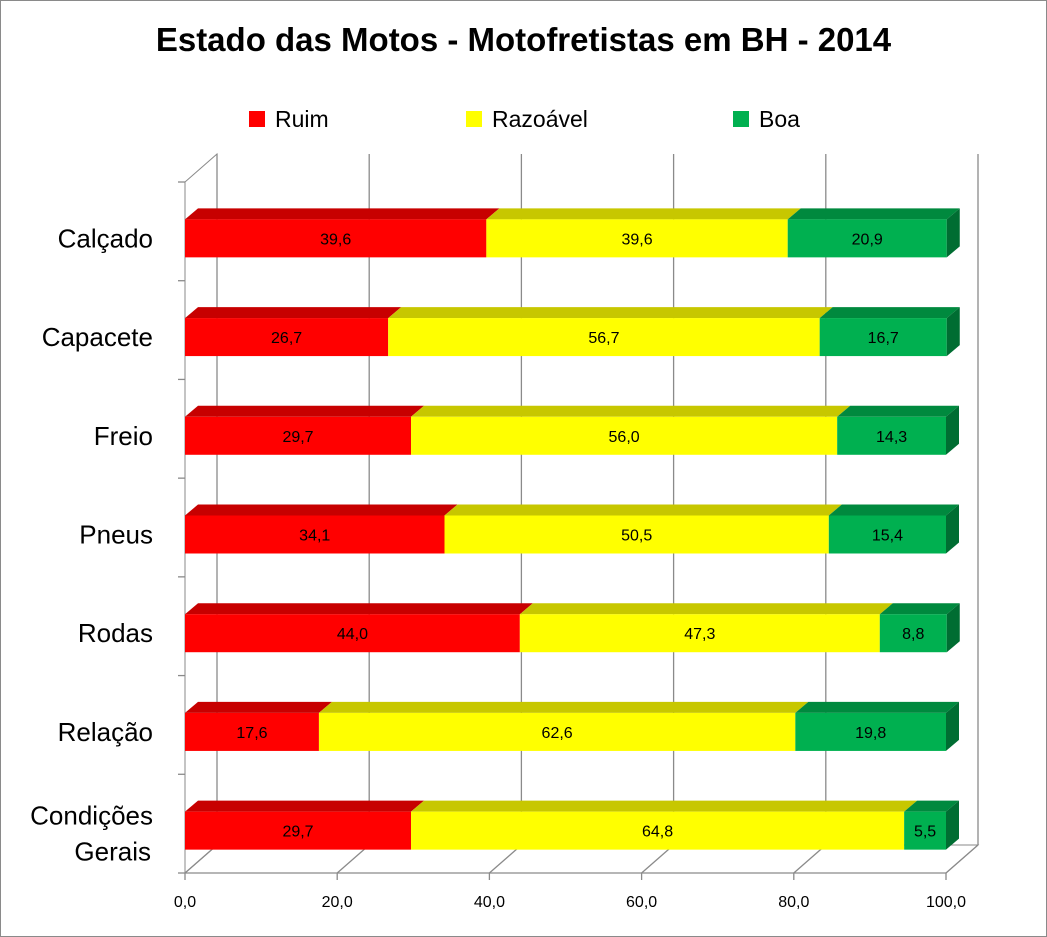 The image size is (1047, 937). I want to click on data-label-boa-pneus: 15,4, so click(887, 536).